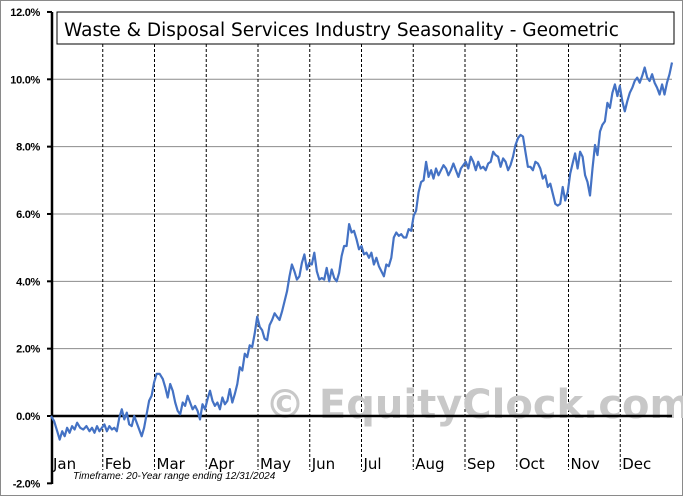  Describe the element at coordinates (27, 484) in the screenshot. I see `y-tick-label: -2.0%` at that location.